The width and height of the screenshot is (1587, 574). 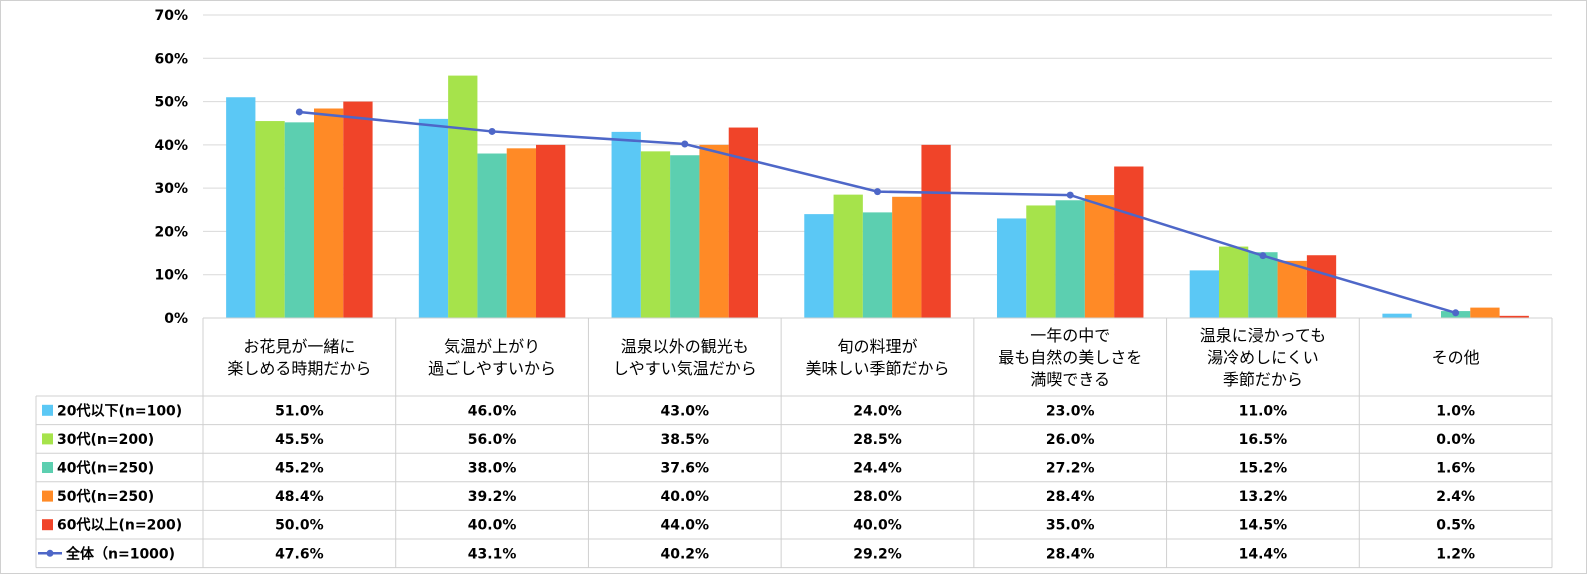 I want to click on category-label: 過ごしやすいから, so click(x=492, y=368).